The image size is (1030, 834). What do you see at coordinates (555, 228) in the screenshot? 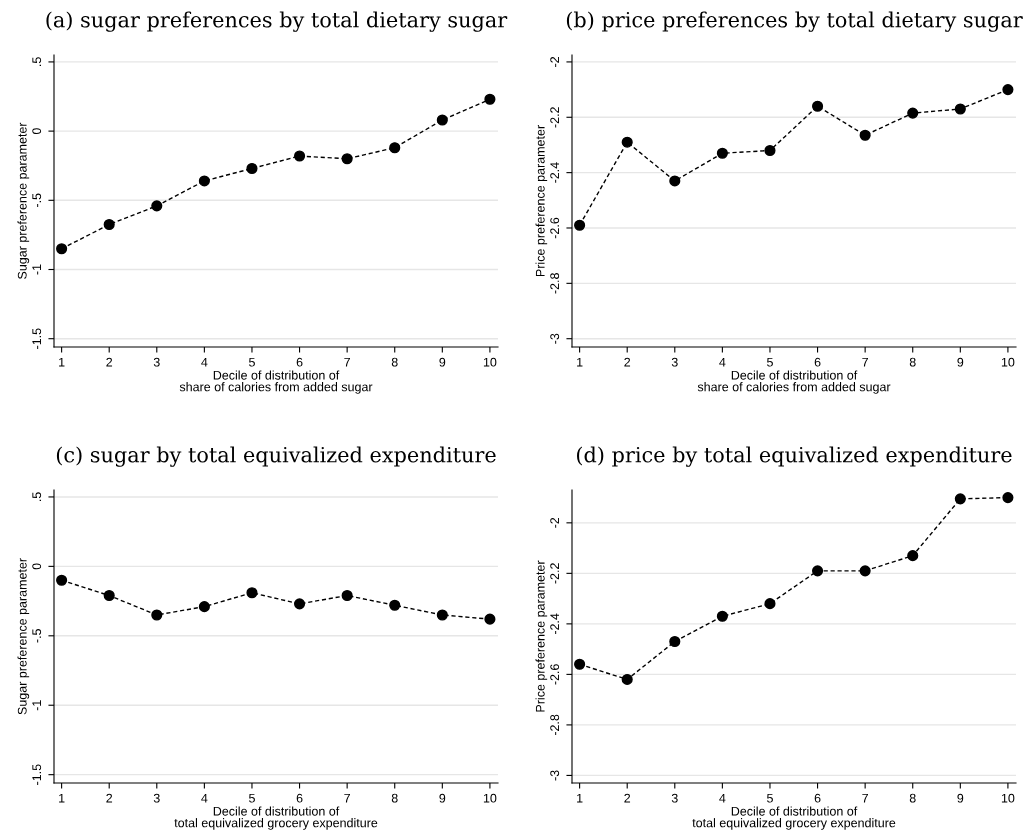
I see `y-tick-label: -2.6` at bounding box center [555, 228].